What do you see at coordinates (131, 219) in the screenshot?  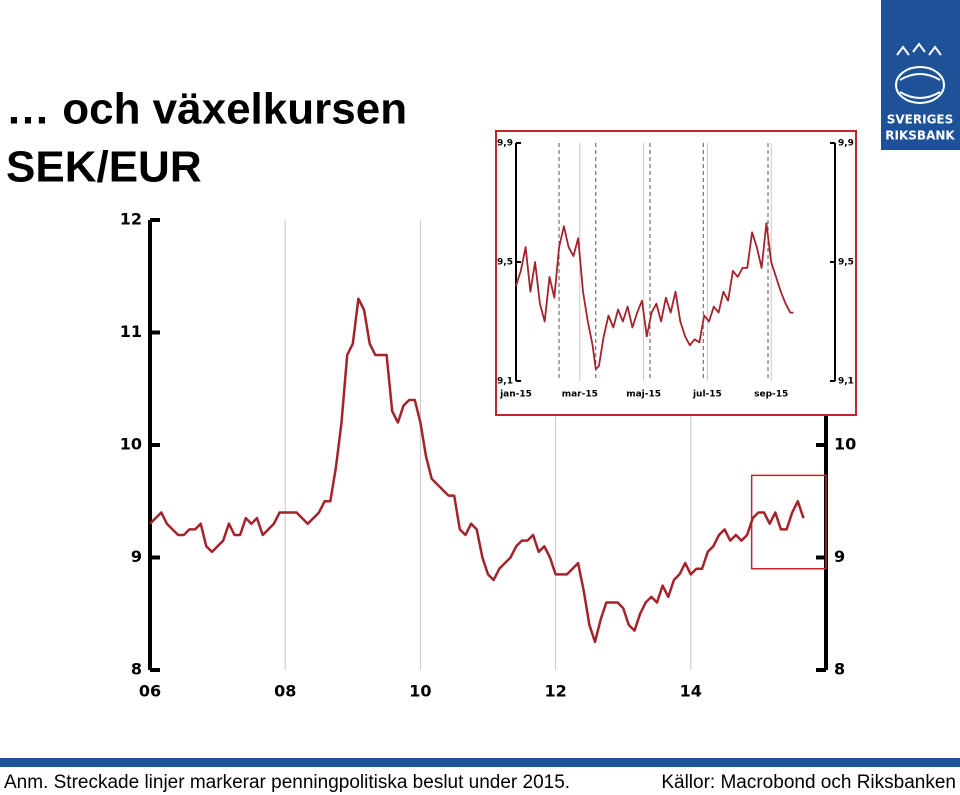 I see `y-tick-label: 12` at bounding box center [131, 219].